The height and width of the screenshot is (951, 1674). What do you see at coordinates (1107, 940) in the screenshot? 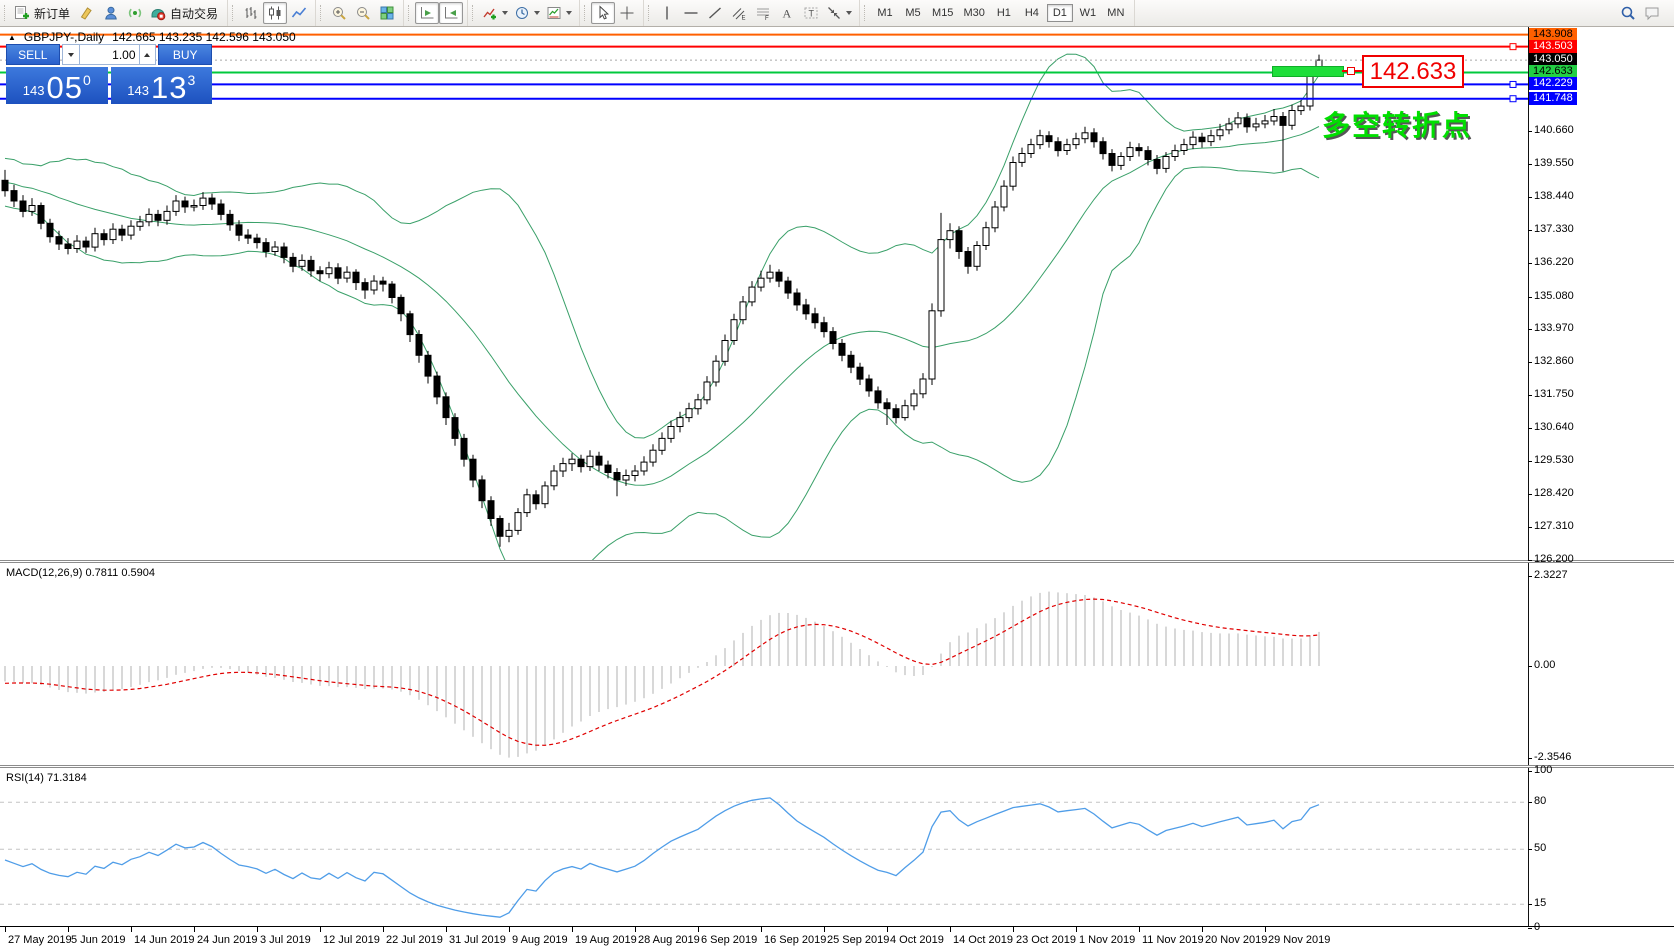
I see `date-axis-label: 1 Nov 2019` at bounding box center [1107, 940].